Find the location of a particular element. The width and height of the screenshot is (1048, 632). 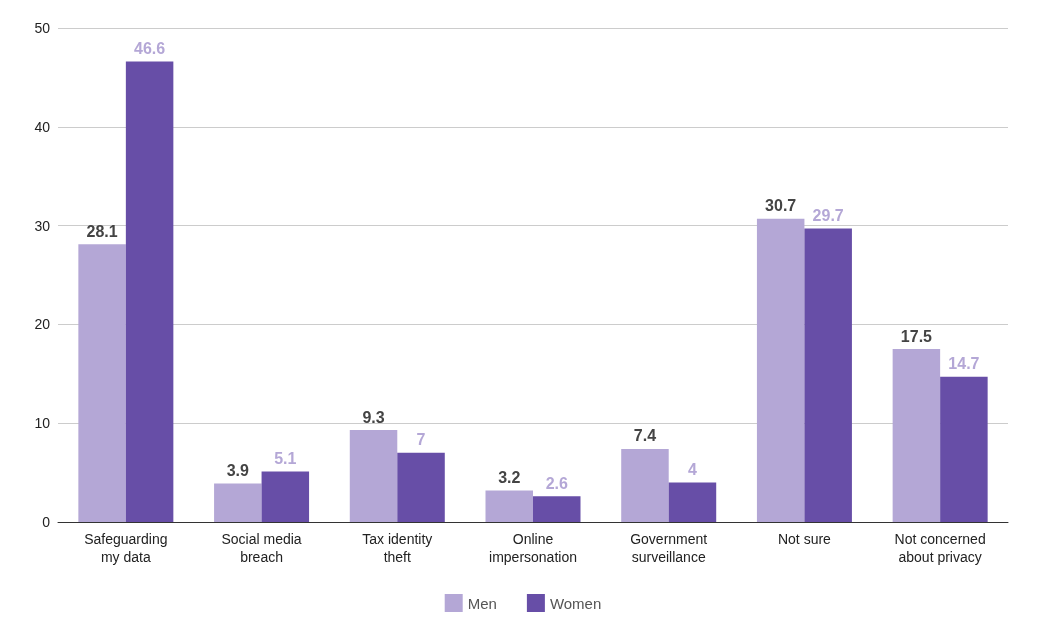

x-tick-label: Social media breach is located at coordinates (261, 548).